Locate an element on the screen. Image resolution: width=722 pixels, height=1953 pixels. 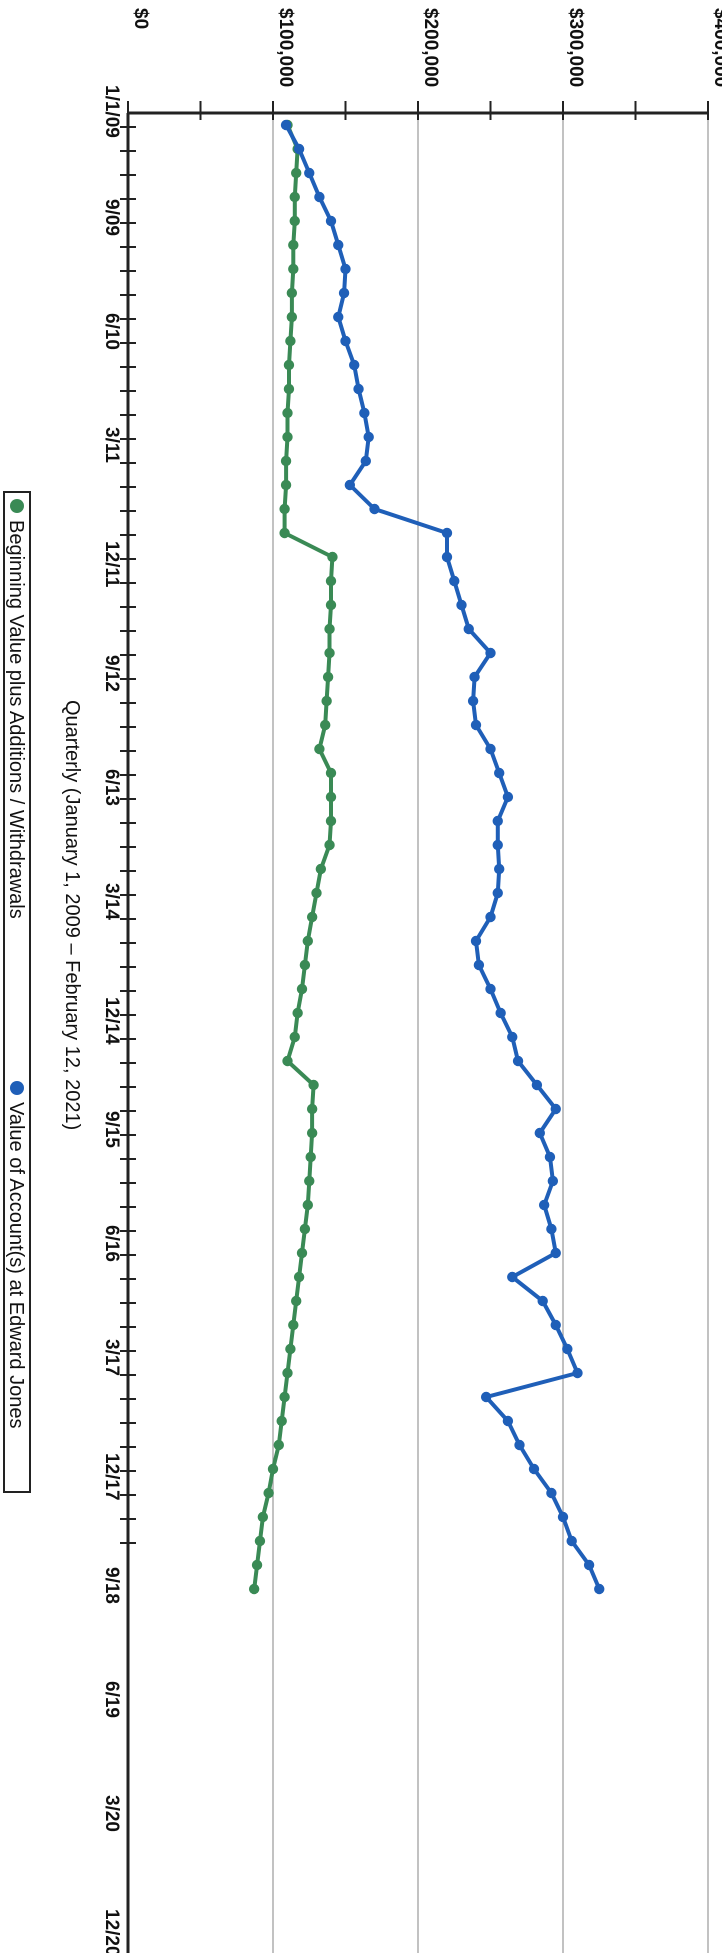
legend-marker-account-value is located at coordinates (17, 1088).